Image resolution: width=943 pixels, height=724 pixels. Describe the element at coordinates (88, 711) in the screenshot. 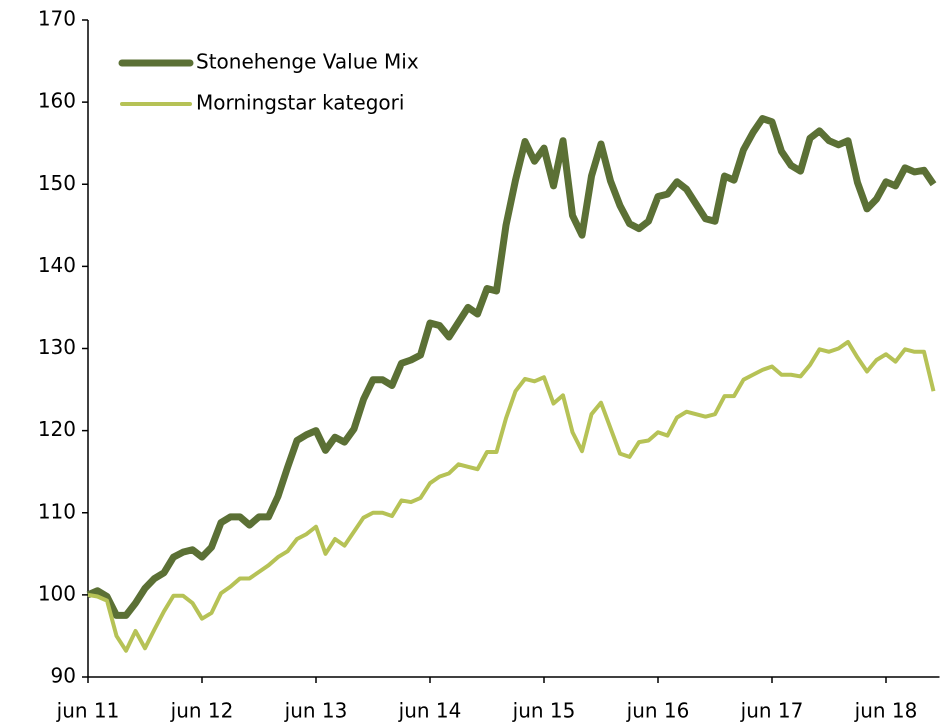

I see `x-tick-label: jun 11` at that location.